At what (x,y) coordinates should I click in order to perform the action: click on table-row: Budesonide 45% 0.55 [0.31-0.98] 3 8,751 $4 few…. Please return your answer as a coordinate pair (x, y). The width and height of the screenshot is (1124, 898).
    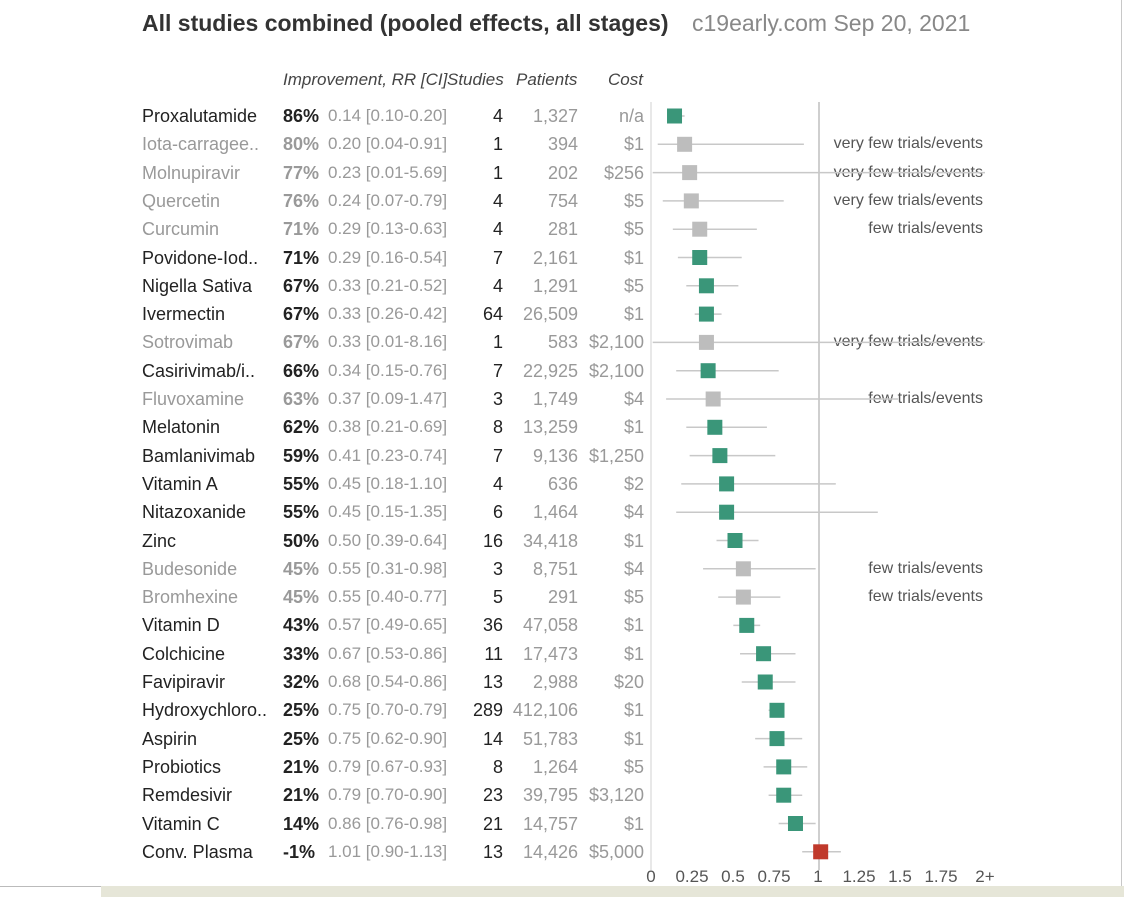
    Looking at the image, I should click on (500, 569).